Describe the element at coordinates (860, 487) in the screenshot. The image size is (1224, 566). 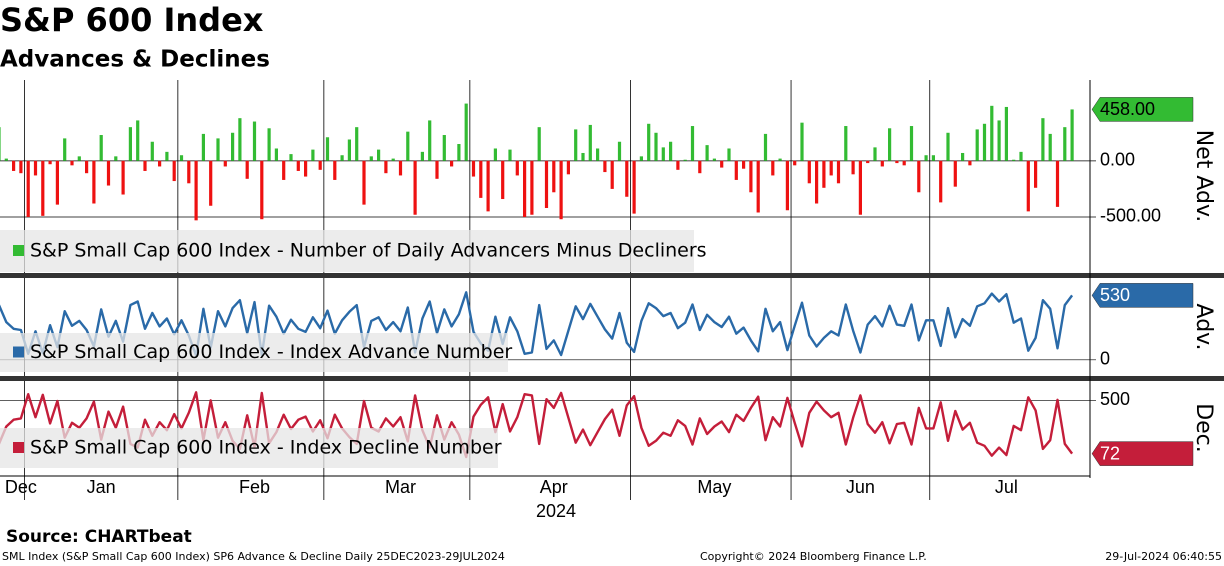
I see `x-tick-label: Jun` at that location.